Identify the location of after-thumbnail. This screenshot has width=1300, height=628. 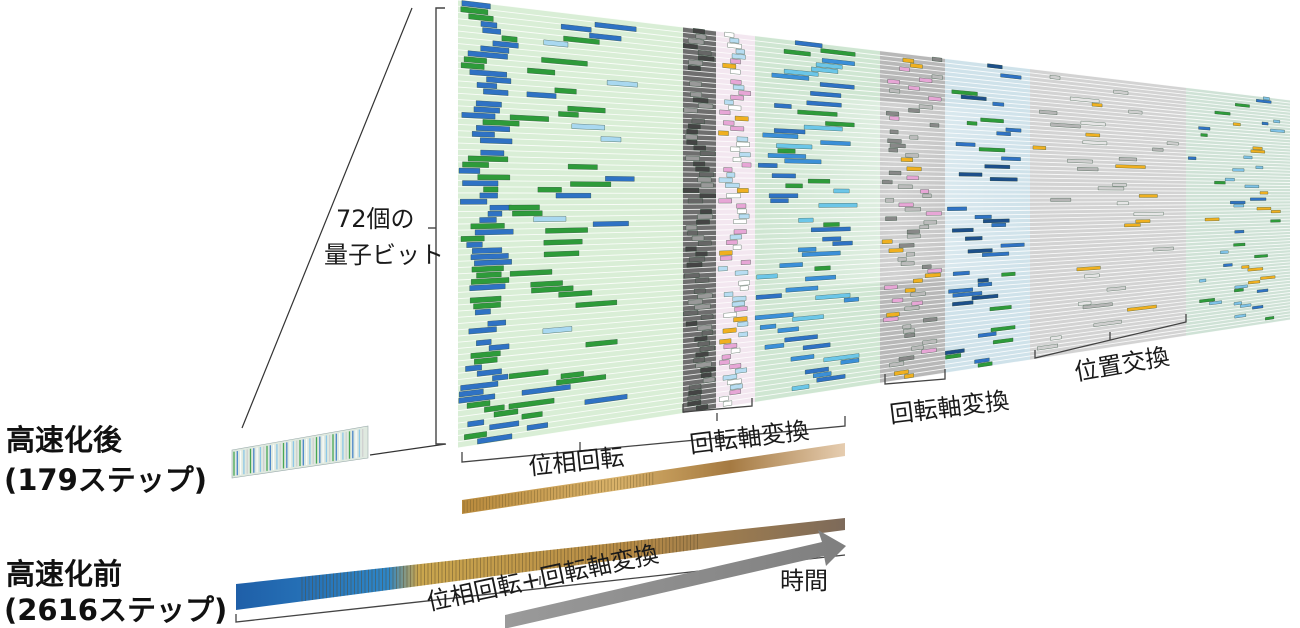
(300, 452).